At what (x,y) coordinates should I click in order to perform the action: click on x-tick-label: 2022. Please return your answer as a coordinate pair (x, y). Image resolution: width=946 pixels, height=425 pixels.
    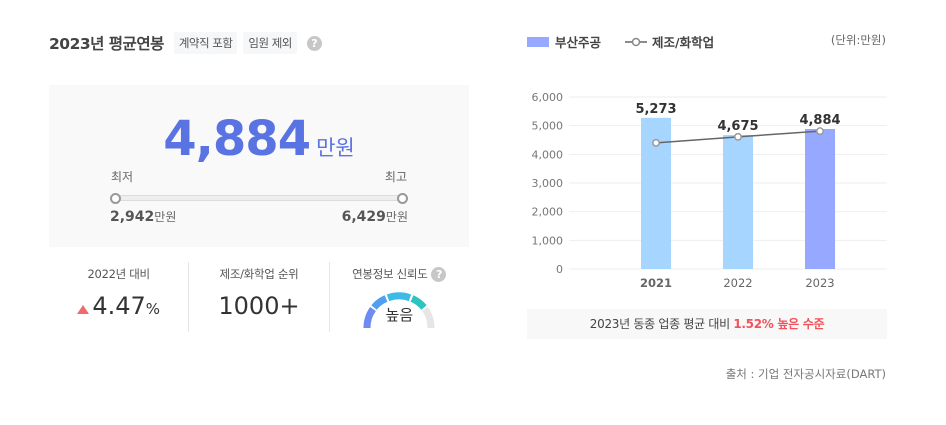
    Looking at the image, I should click on (737, 283).